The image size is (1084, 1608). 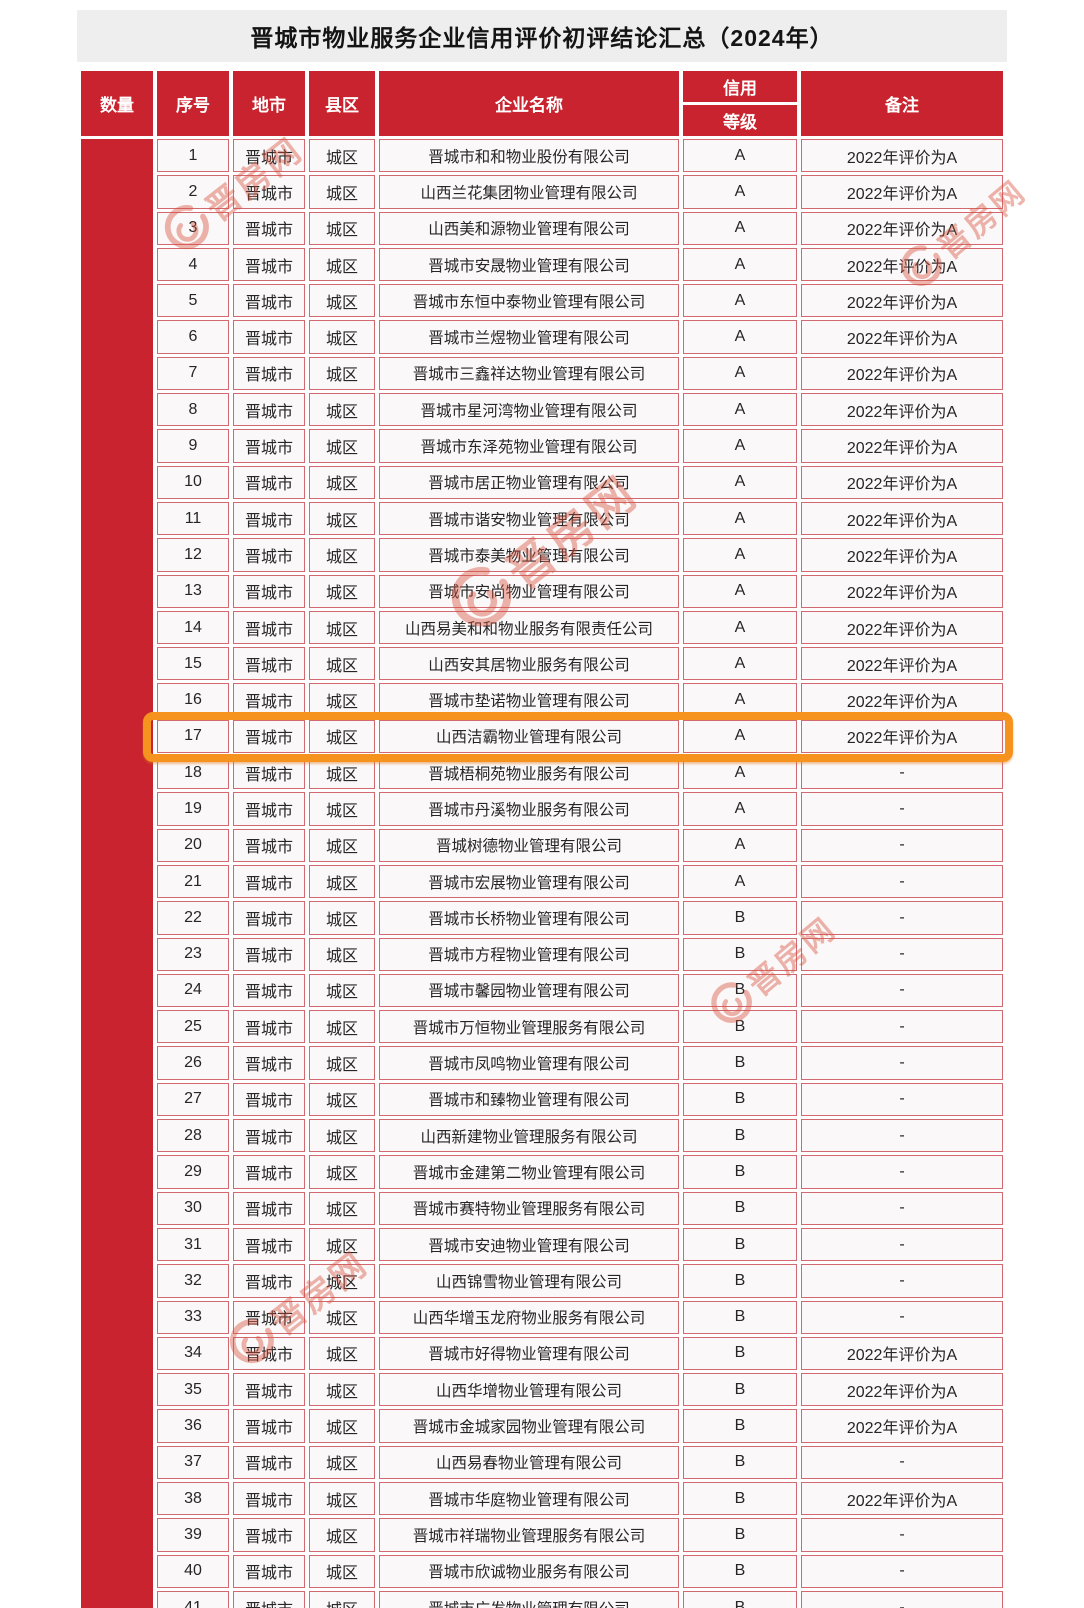 I want to click on cell-company: 晋城市谐安物业管理有限公司, so click(x=529, y=518).